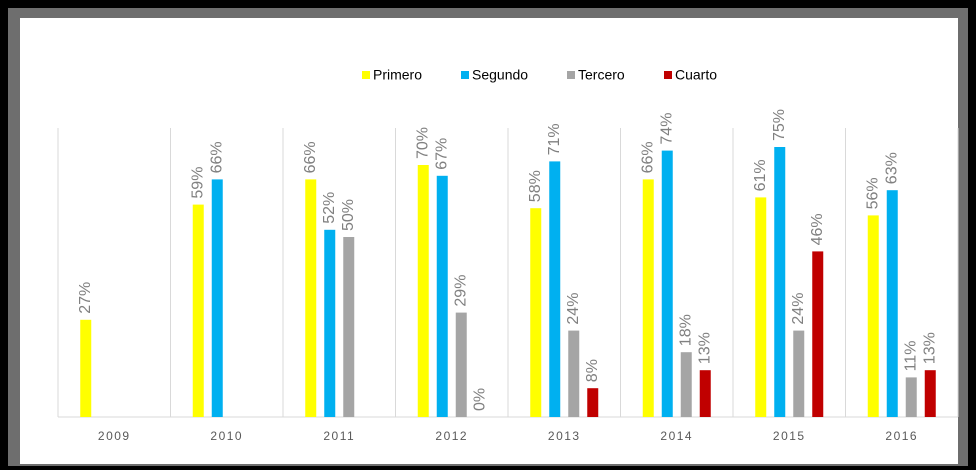  Describe the element at coordinates (339, 436) in the screenshot. I see `x-tick-label: 2011` at that location.